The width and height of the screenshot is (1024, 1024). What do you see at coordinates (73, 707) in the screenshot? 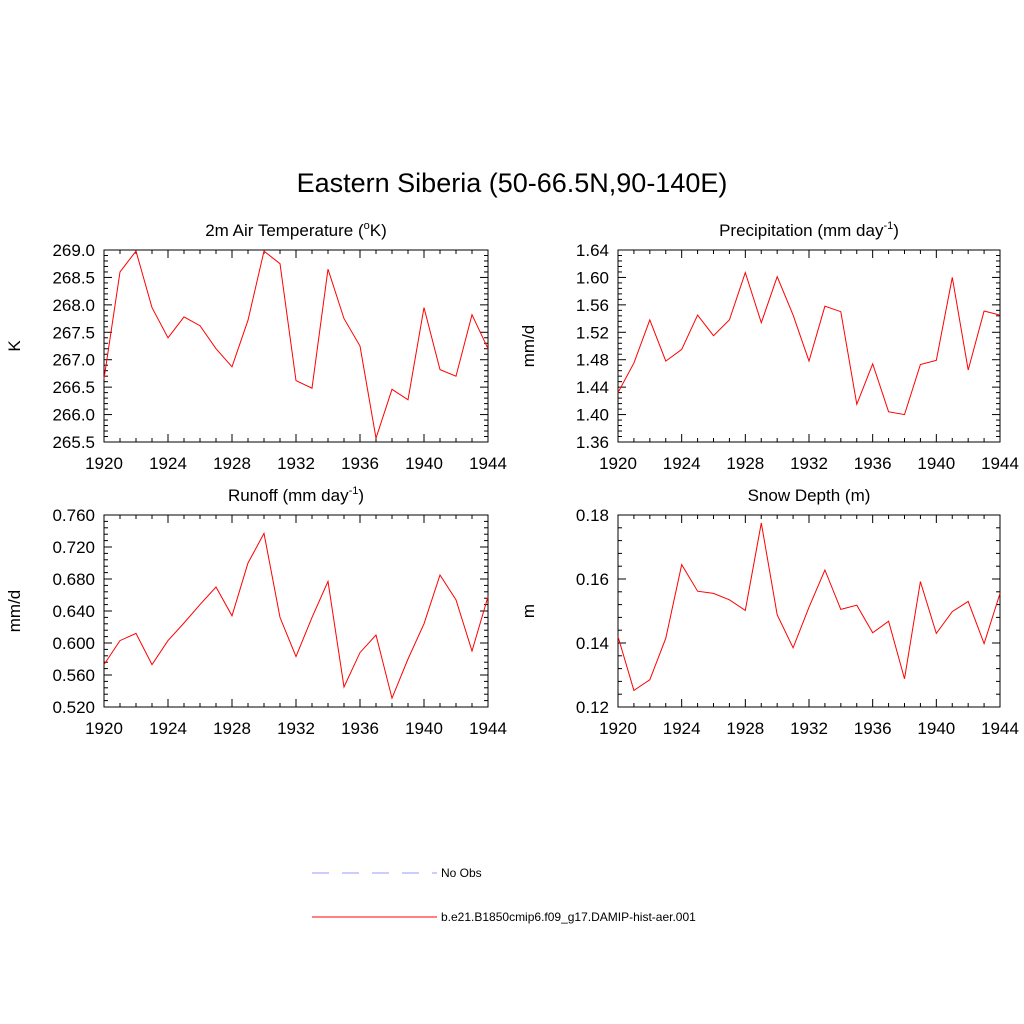
I see `y-tick-label: 0.520` at bounding box center [73, 707].